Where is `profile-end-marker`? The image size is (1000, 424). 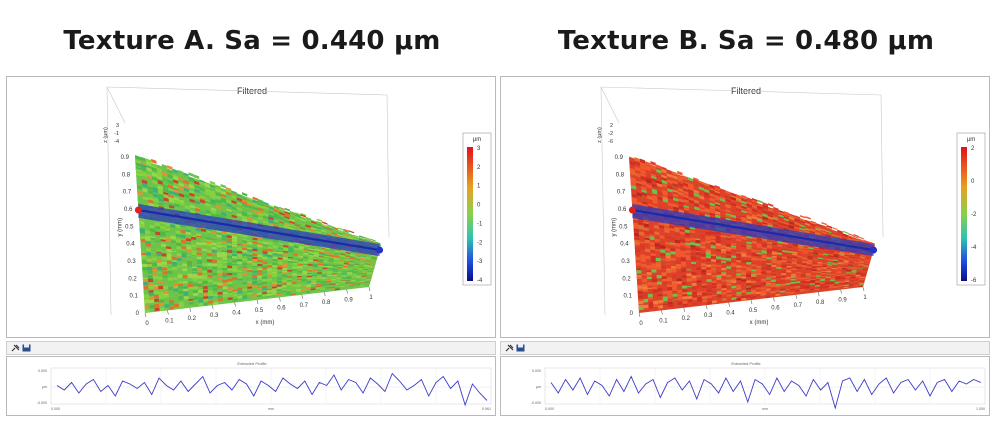
profile-end-marker is located at coordinates (874, 250).